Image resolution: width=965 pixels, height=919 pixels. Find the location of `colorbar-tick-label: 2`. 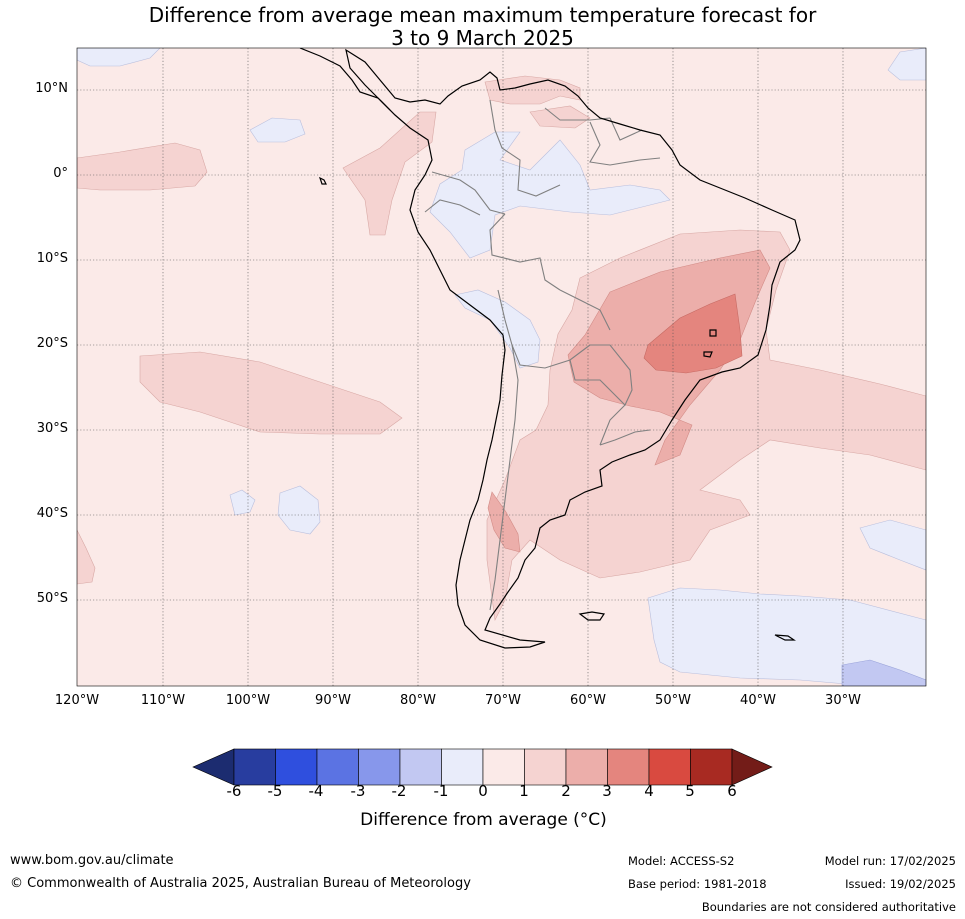

colorbar-tick-label: 2 is located at coordinates (566, 791).